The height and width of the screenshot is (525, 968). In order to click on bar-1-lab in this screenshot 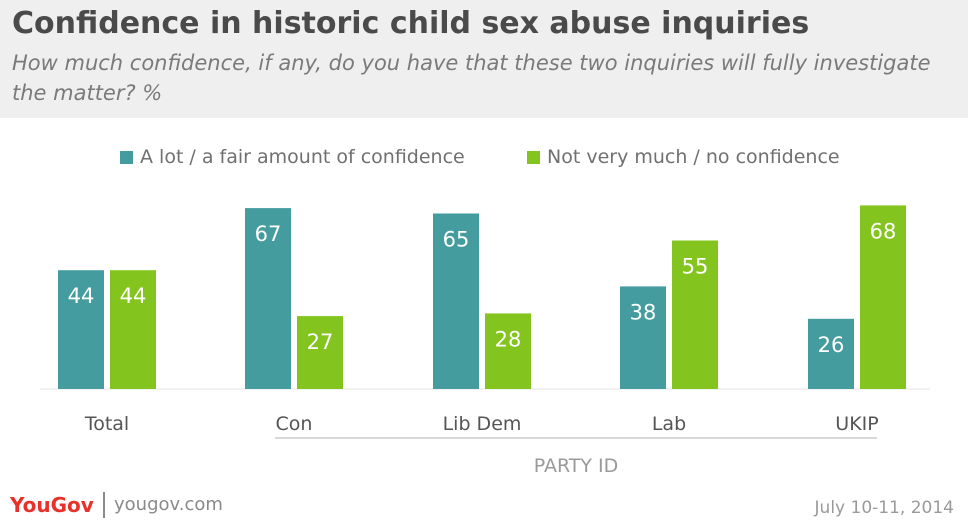, I will do `click(643, 337)`.